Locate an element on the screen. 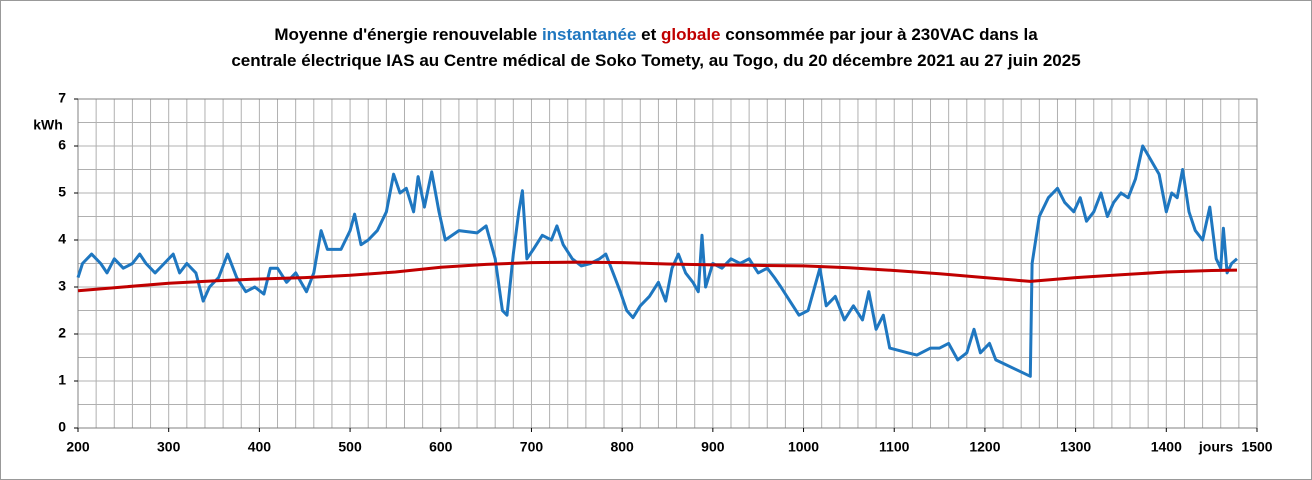  title-segment: et is located at coordinates (648, 34).